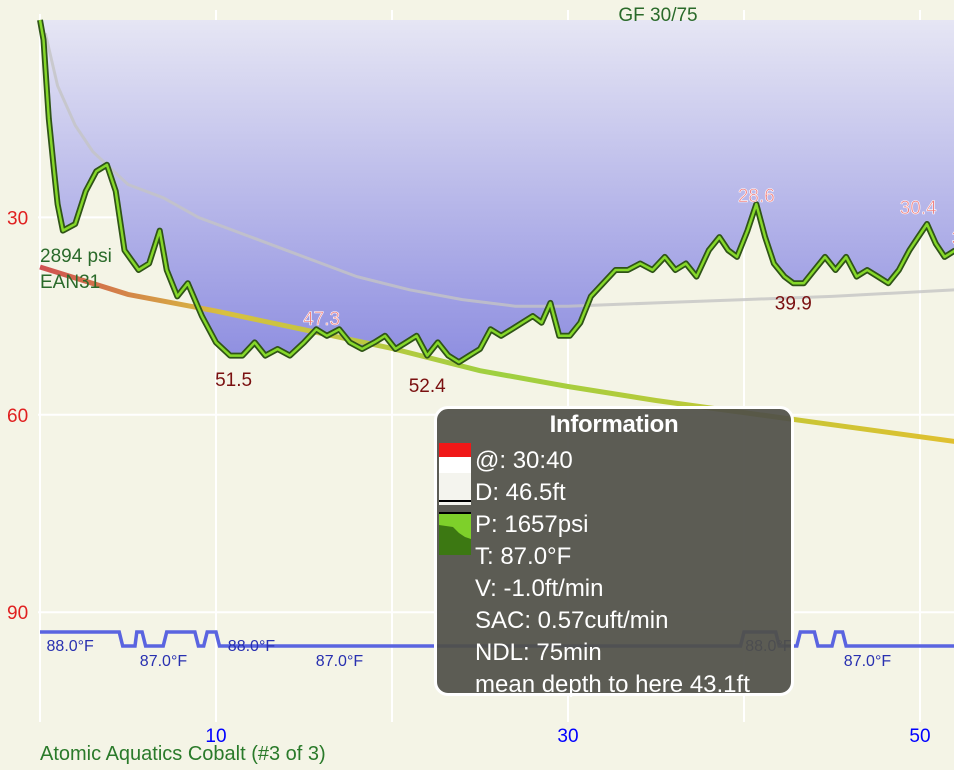 The image size is (954, 770). What do you see at coordinates (321, 319) in the screenshot?
I see `depth-annotation: 47.3` at bounding box center [321, 319].